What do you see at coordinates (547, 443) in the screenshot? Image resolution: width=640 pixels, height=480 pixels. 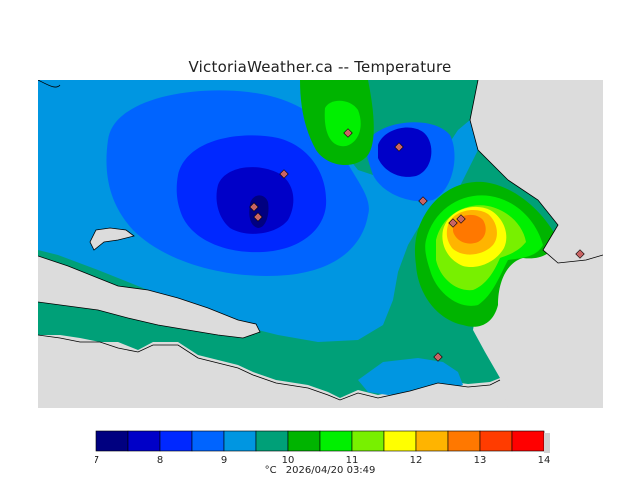 I see `legend-shadow` at bounding box center [547, 443].